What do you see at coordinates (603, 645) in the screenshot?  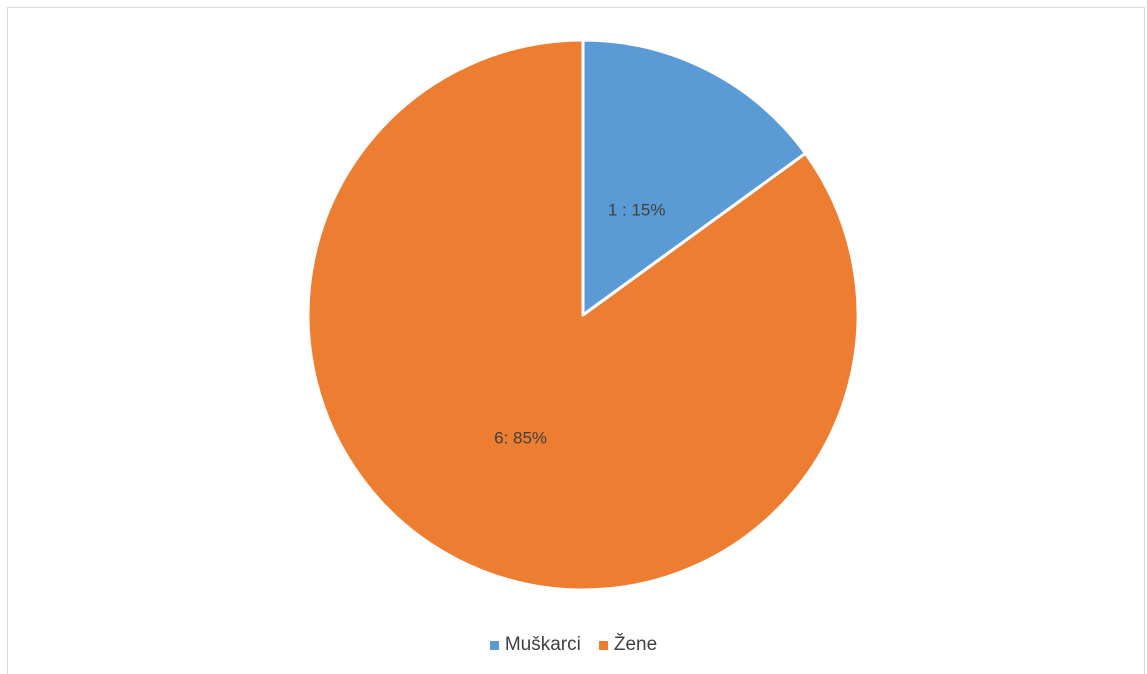 I see `legend-swatch-zene` at bounding box center [603, 645].